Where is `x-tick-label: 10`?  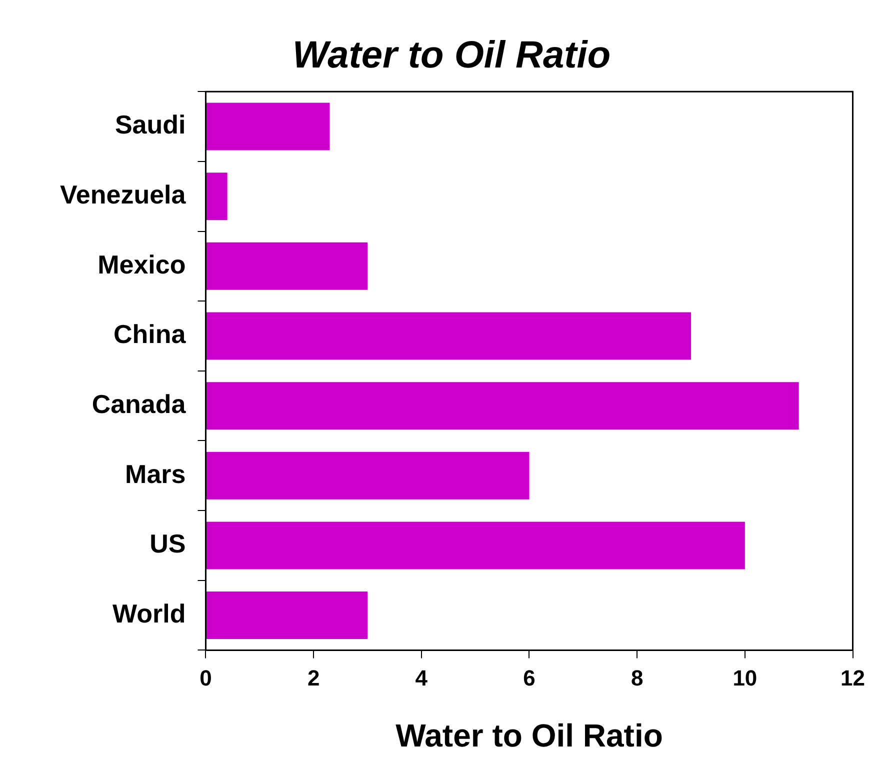 x-tick-label: 10 is located at coordinates (745, 677).